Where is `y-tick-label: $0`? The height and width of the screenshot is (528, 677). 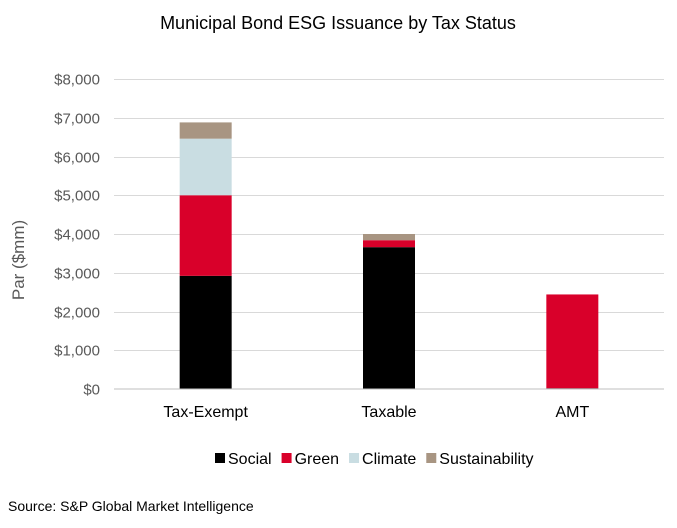 y-tick-label: $0 is located at coordinates (91, 390).